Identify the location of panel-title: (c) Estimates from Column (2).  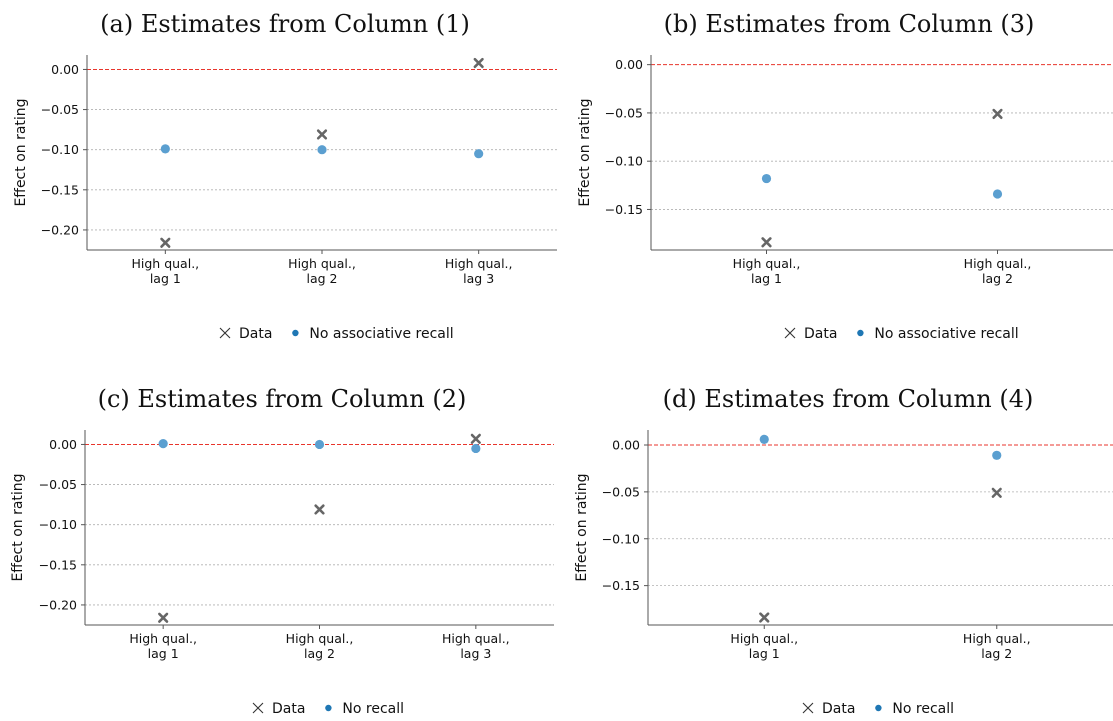
(282, 399).